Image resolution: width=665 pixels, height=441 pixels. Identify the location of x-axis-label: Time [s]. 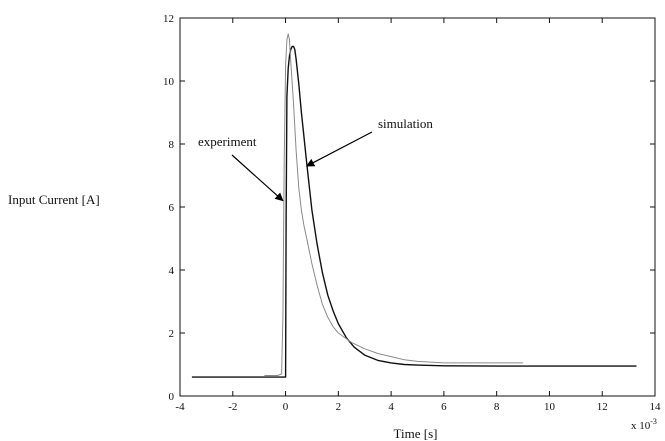
(416, 433).